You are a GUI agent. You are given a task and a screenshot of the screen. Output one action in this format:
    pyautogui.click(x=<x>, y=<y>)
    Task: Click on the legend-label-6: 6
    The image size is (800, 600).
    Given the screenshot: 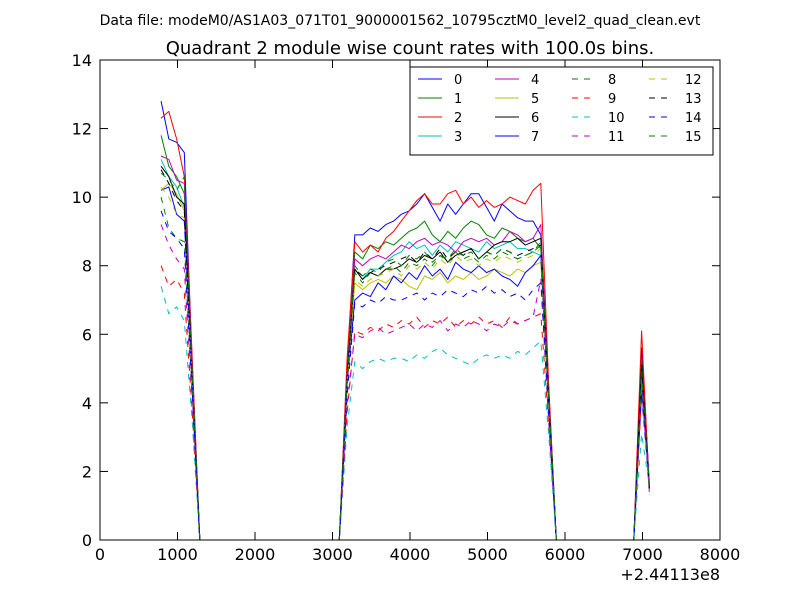 What is the action you would take?
    pyautogui.click(x=535, y=118)
    